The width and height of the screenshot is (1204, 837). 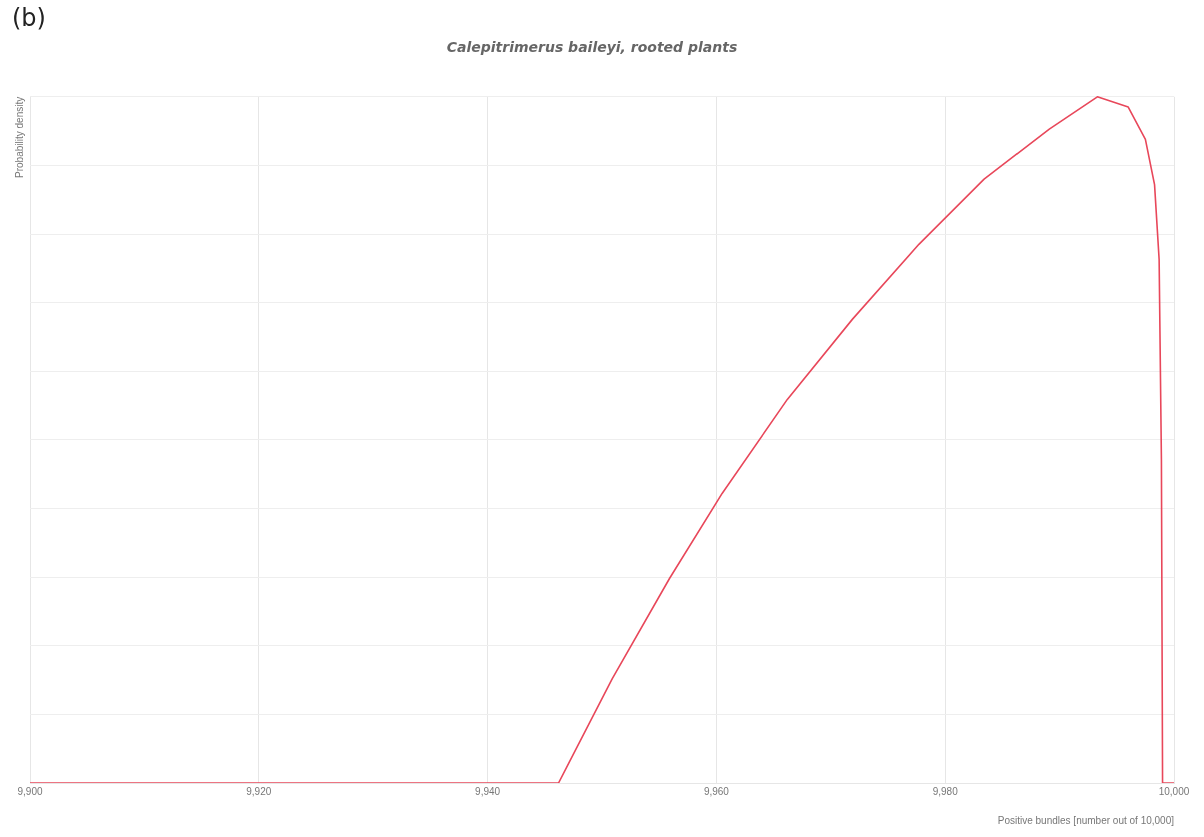 What do you see at coordinates (716, 791) in the screenshot?
I see `x-tick-label: 9,960` at bounding box center [716, 791].